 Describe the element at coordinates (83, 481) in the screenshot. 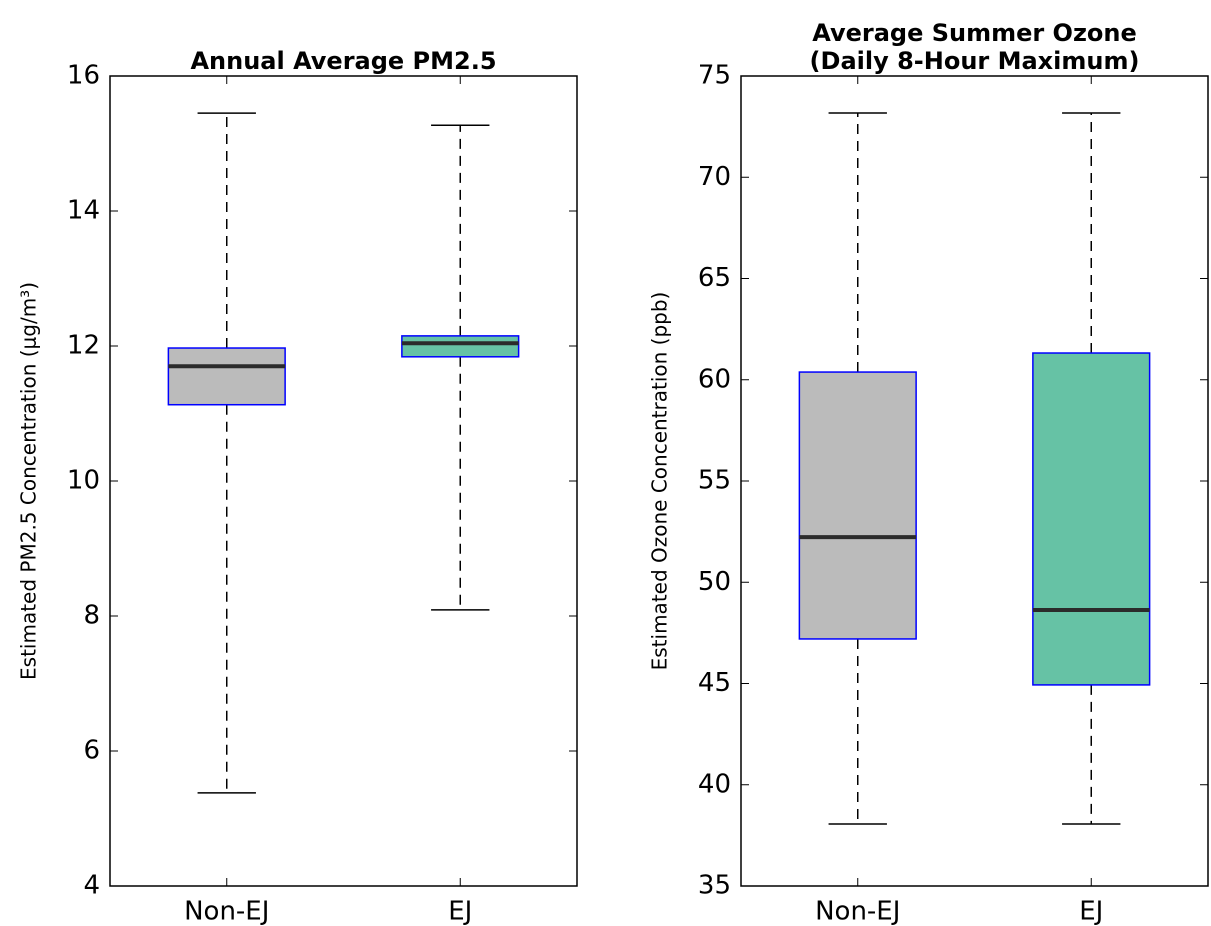

I see `y-tick-label: 10` at that location.